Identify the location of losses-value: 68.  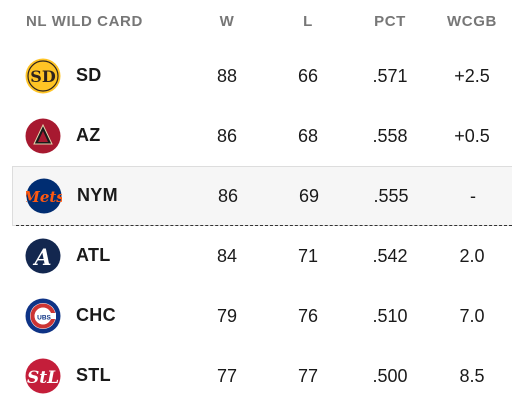
(308, 136).